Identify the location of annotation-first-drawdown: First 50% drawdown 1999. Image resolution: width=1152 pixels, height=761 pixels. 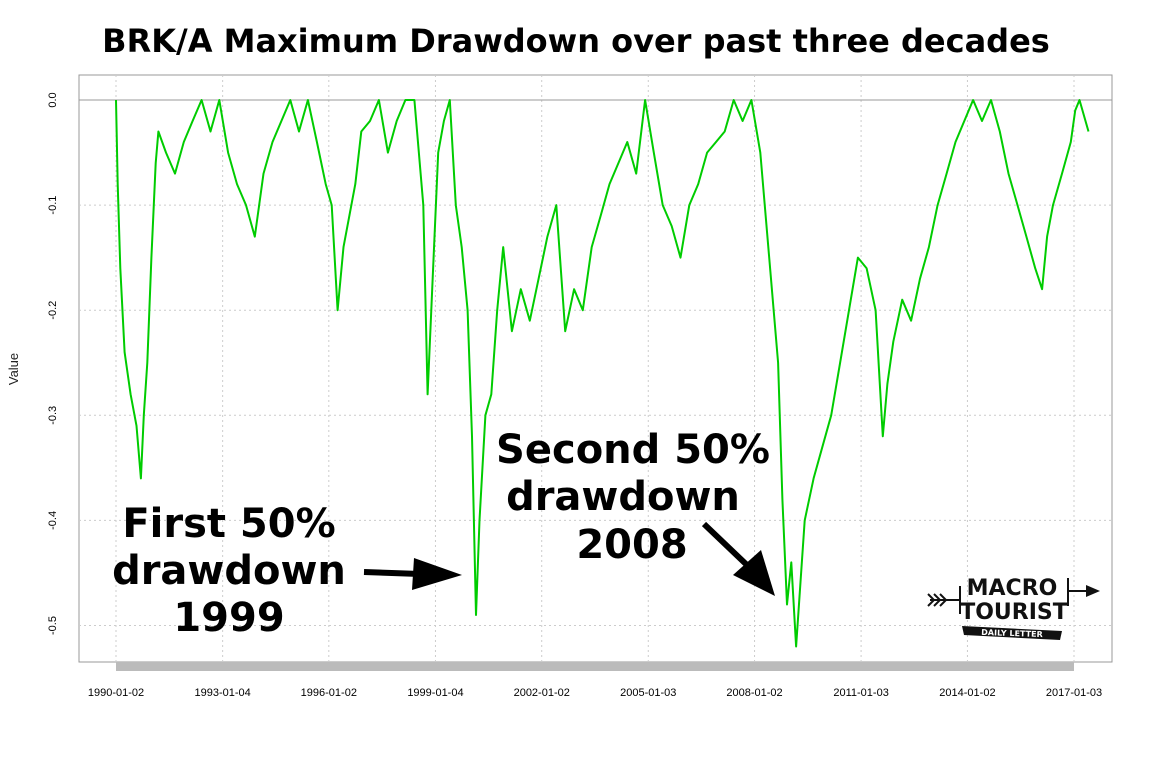
(287, 571).